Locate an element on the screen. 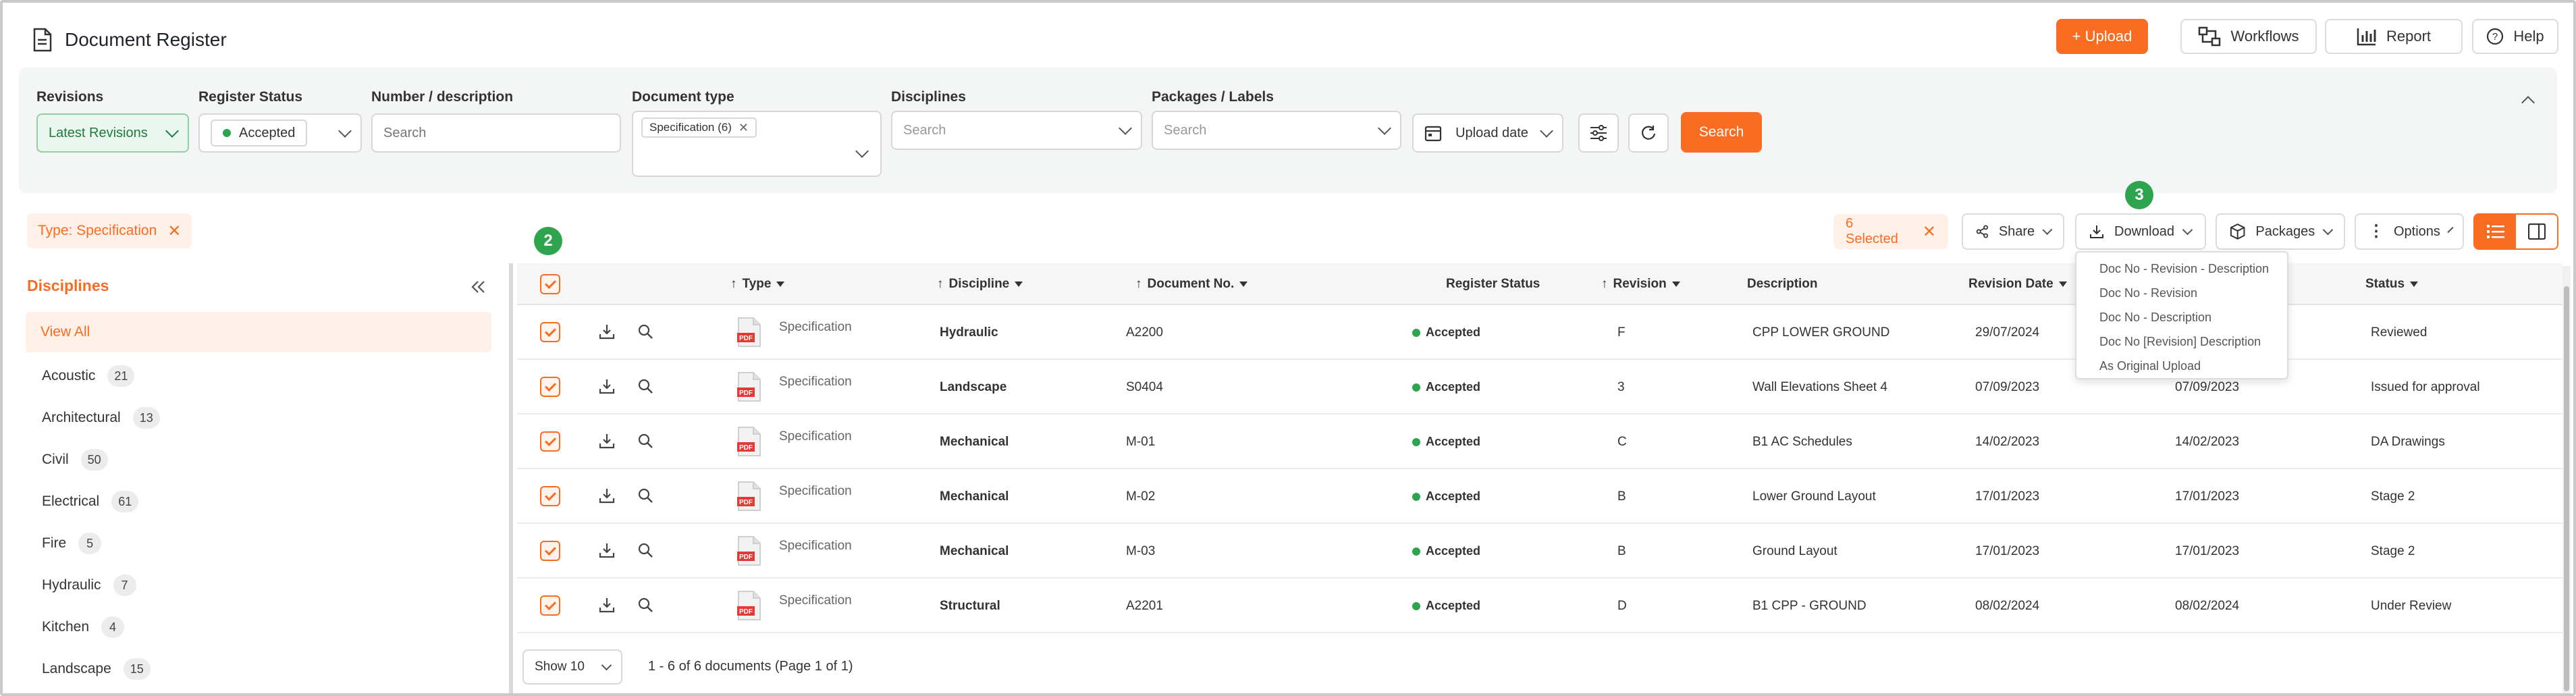 This screenshot has width=2576, height=696. remove-tag-icon: ✕ is located at coordinates (743, 127).